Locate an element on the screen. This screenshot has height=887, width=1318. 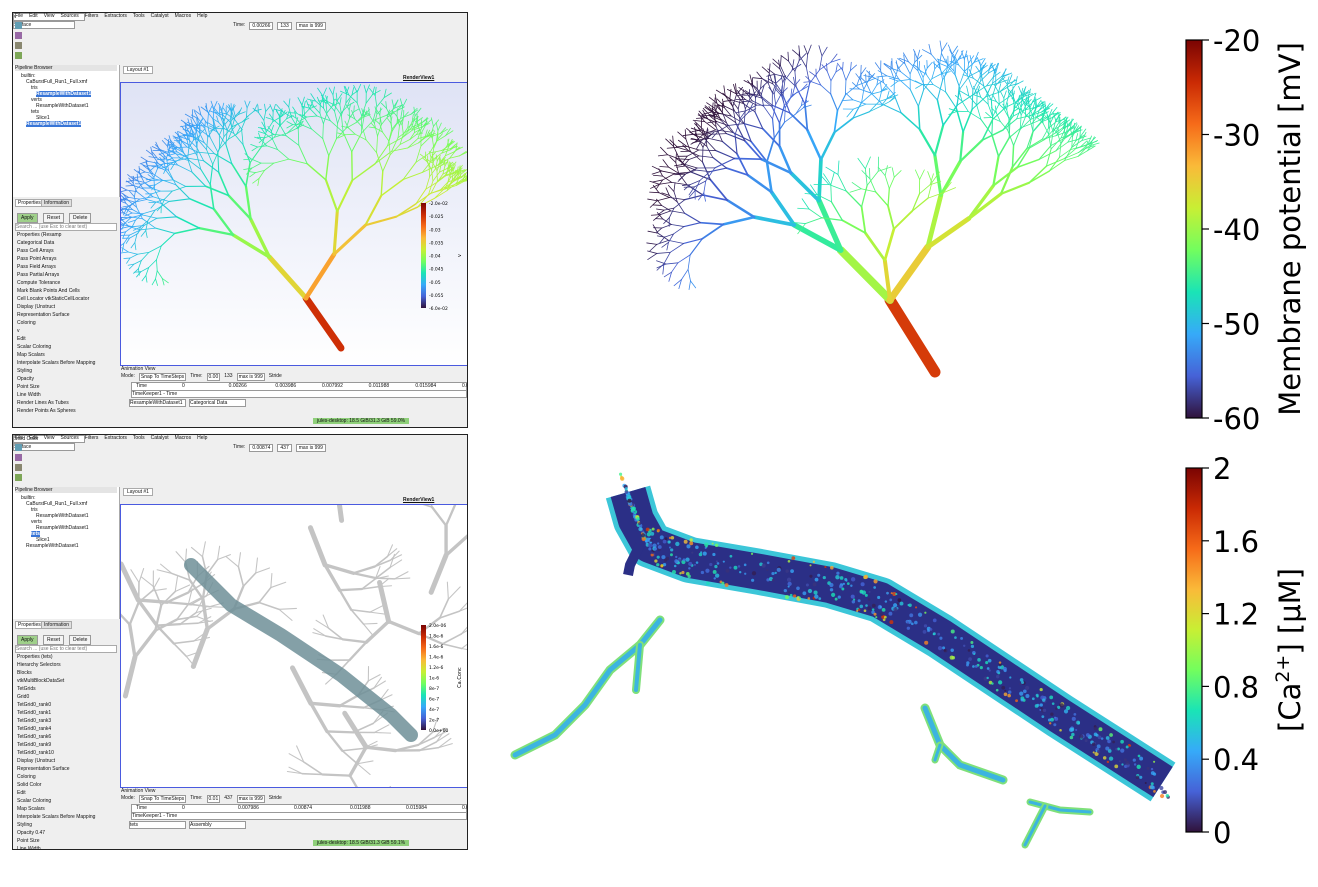
property-row: Opacity is located at coordinates (25, 379).